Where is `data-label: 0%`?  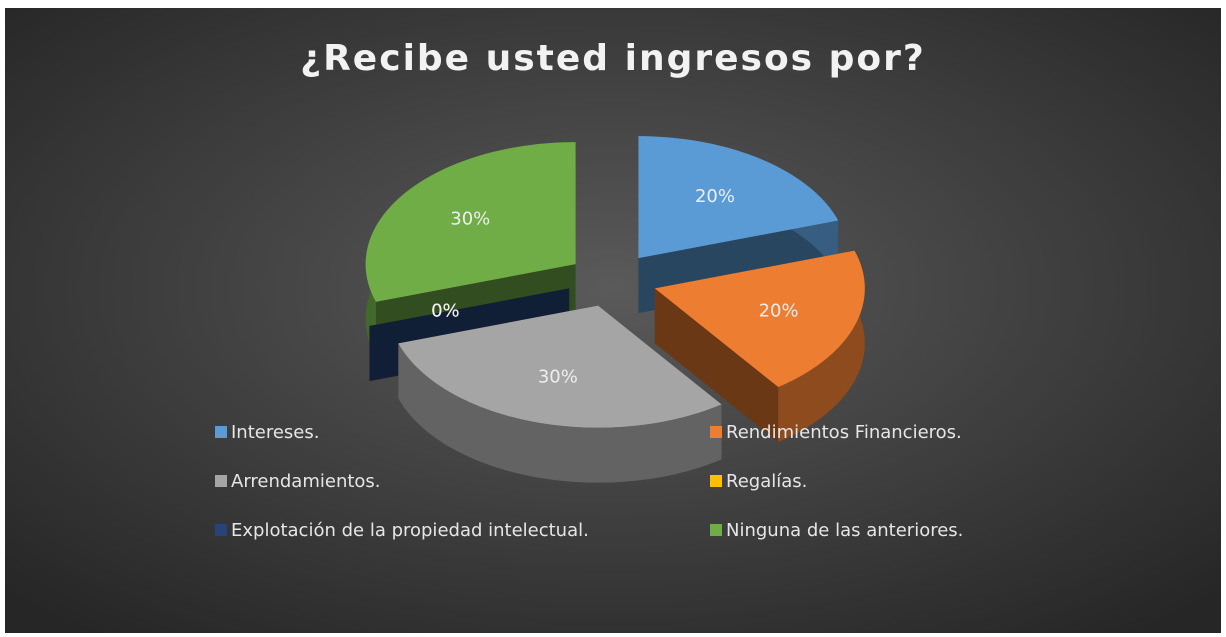 data-label: 0% is located at coordinates (445, 311).